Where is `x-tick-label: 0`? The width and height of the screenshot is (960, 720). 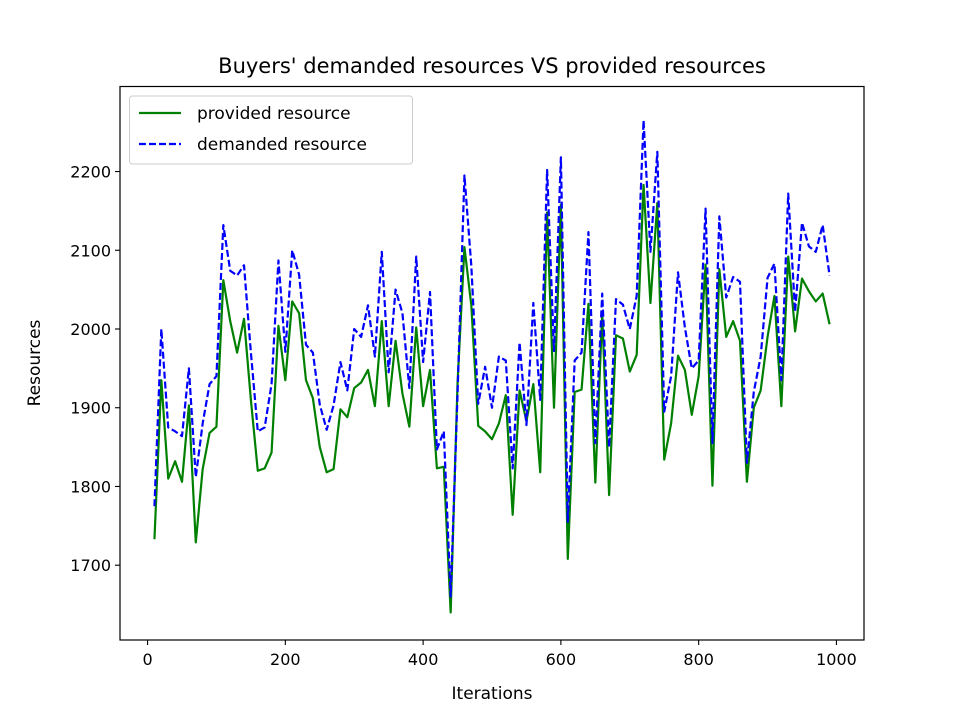
x-tick-label: 0 is located at coordinates (147, 659).